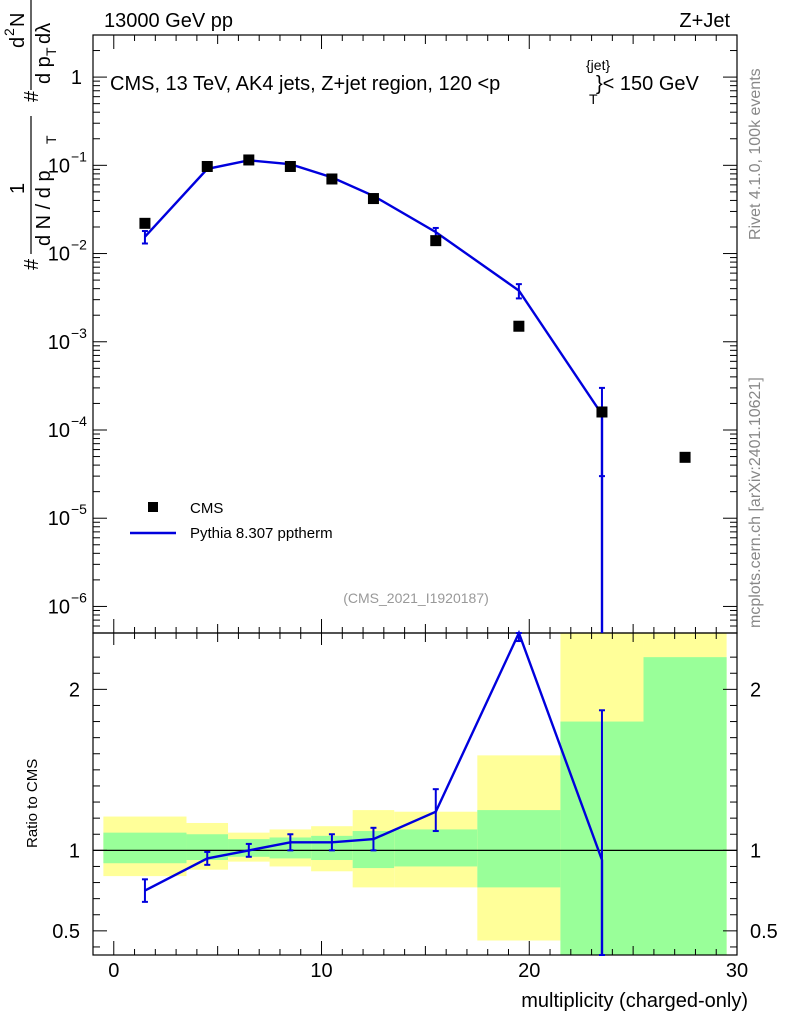 The image size is (786, 1024). I want to click on y-label-denom-sub: T, so click(51, 51).